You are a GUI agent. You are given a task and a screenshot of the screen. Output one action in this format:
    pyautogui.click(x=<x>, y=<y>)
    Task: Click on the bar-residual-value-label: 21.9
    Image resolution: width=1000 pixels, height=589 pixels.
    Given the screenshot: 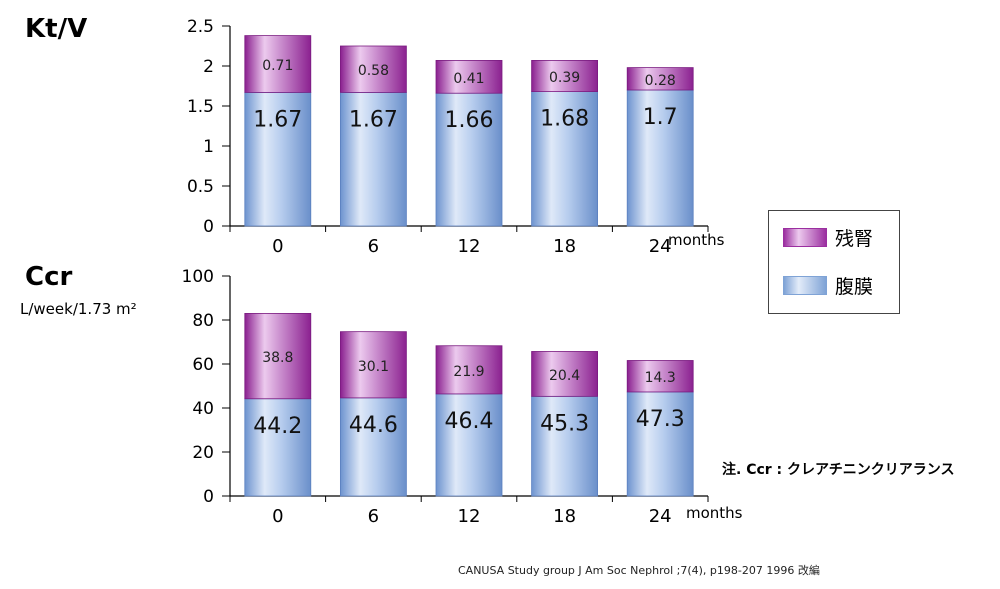 What is the action you would take?
    pyautogui.click(x=468, y=372)
    